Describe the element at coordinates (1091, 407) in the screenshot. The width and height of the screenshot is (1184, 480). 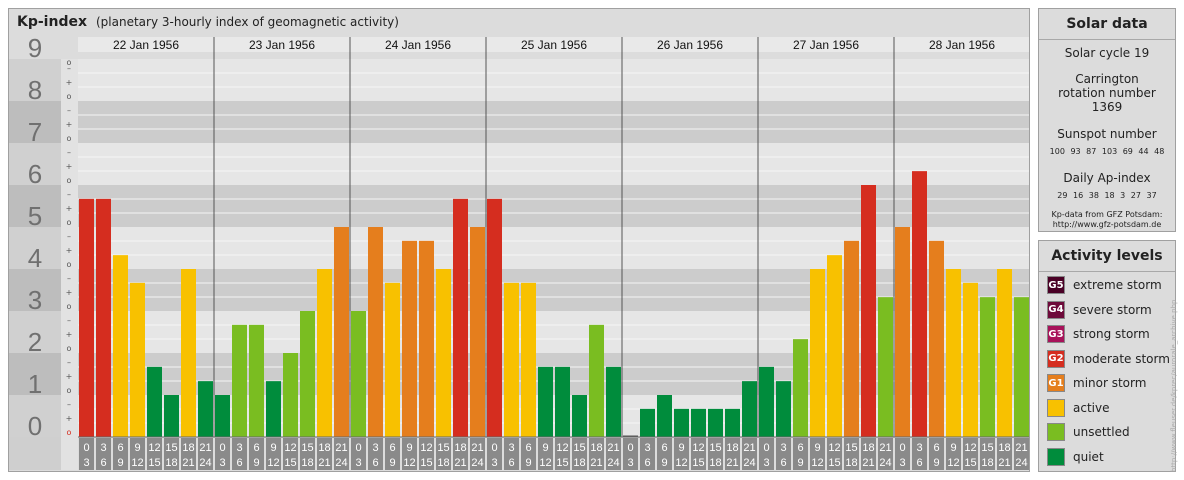
I see `activity-level-label: active` at that location.